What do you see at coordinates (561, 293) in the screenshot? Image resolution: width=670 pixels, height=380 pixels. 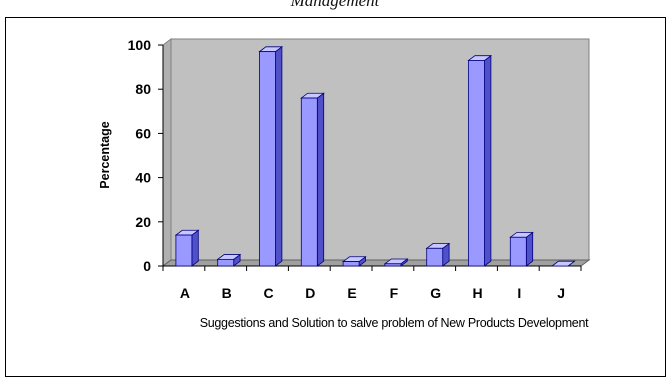 I see `x-tick-label: J` at bounding box center [561, 293].